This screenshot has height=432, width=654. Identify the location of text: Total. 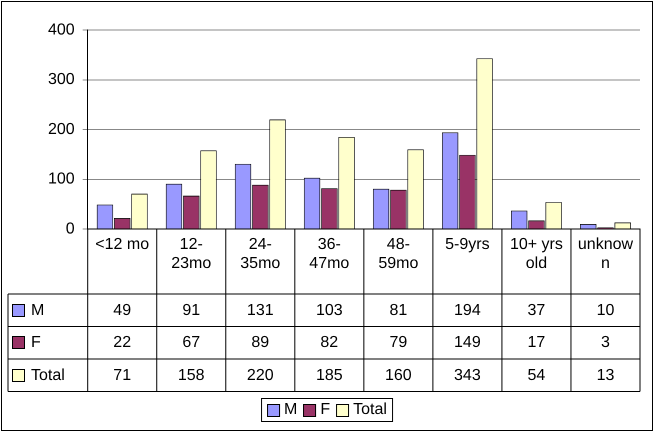
(370, 409).